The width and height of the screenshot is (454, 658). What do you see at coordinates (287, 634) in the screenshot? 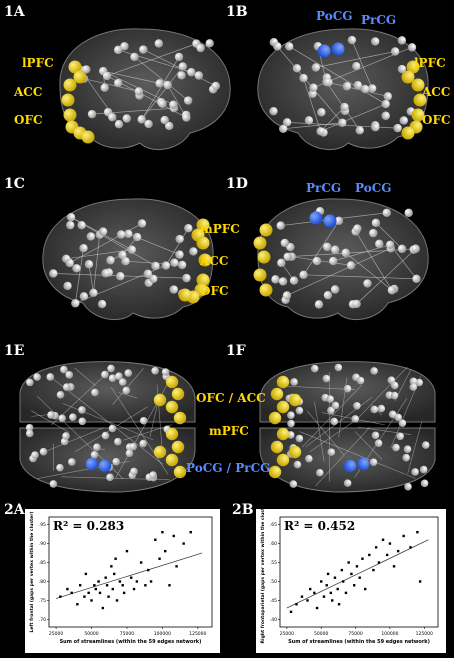
I see `x-tick-label: 25000` at bounding box center [287, 634].